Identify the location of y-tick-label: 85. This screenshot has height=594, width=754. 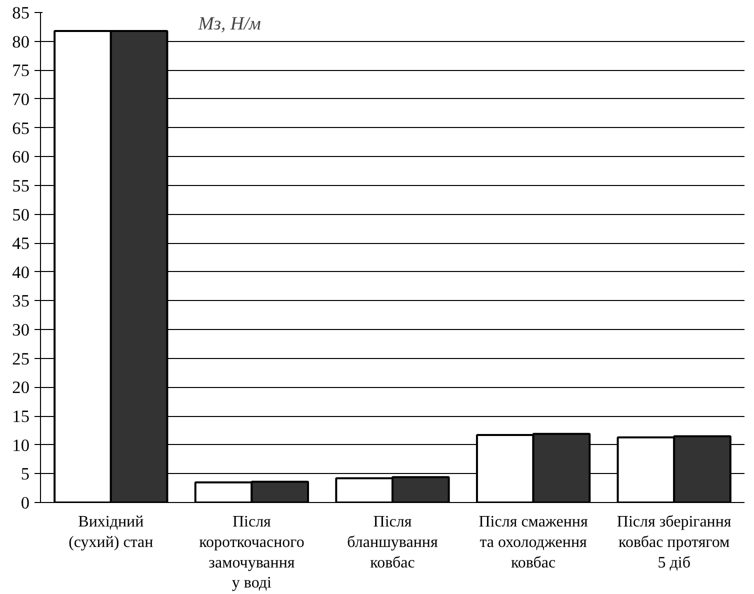
(21, 13).